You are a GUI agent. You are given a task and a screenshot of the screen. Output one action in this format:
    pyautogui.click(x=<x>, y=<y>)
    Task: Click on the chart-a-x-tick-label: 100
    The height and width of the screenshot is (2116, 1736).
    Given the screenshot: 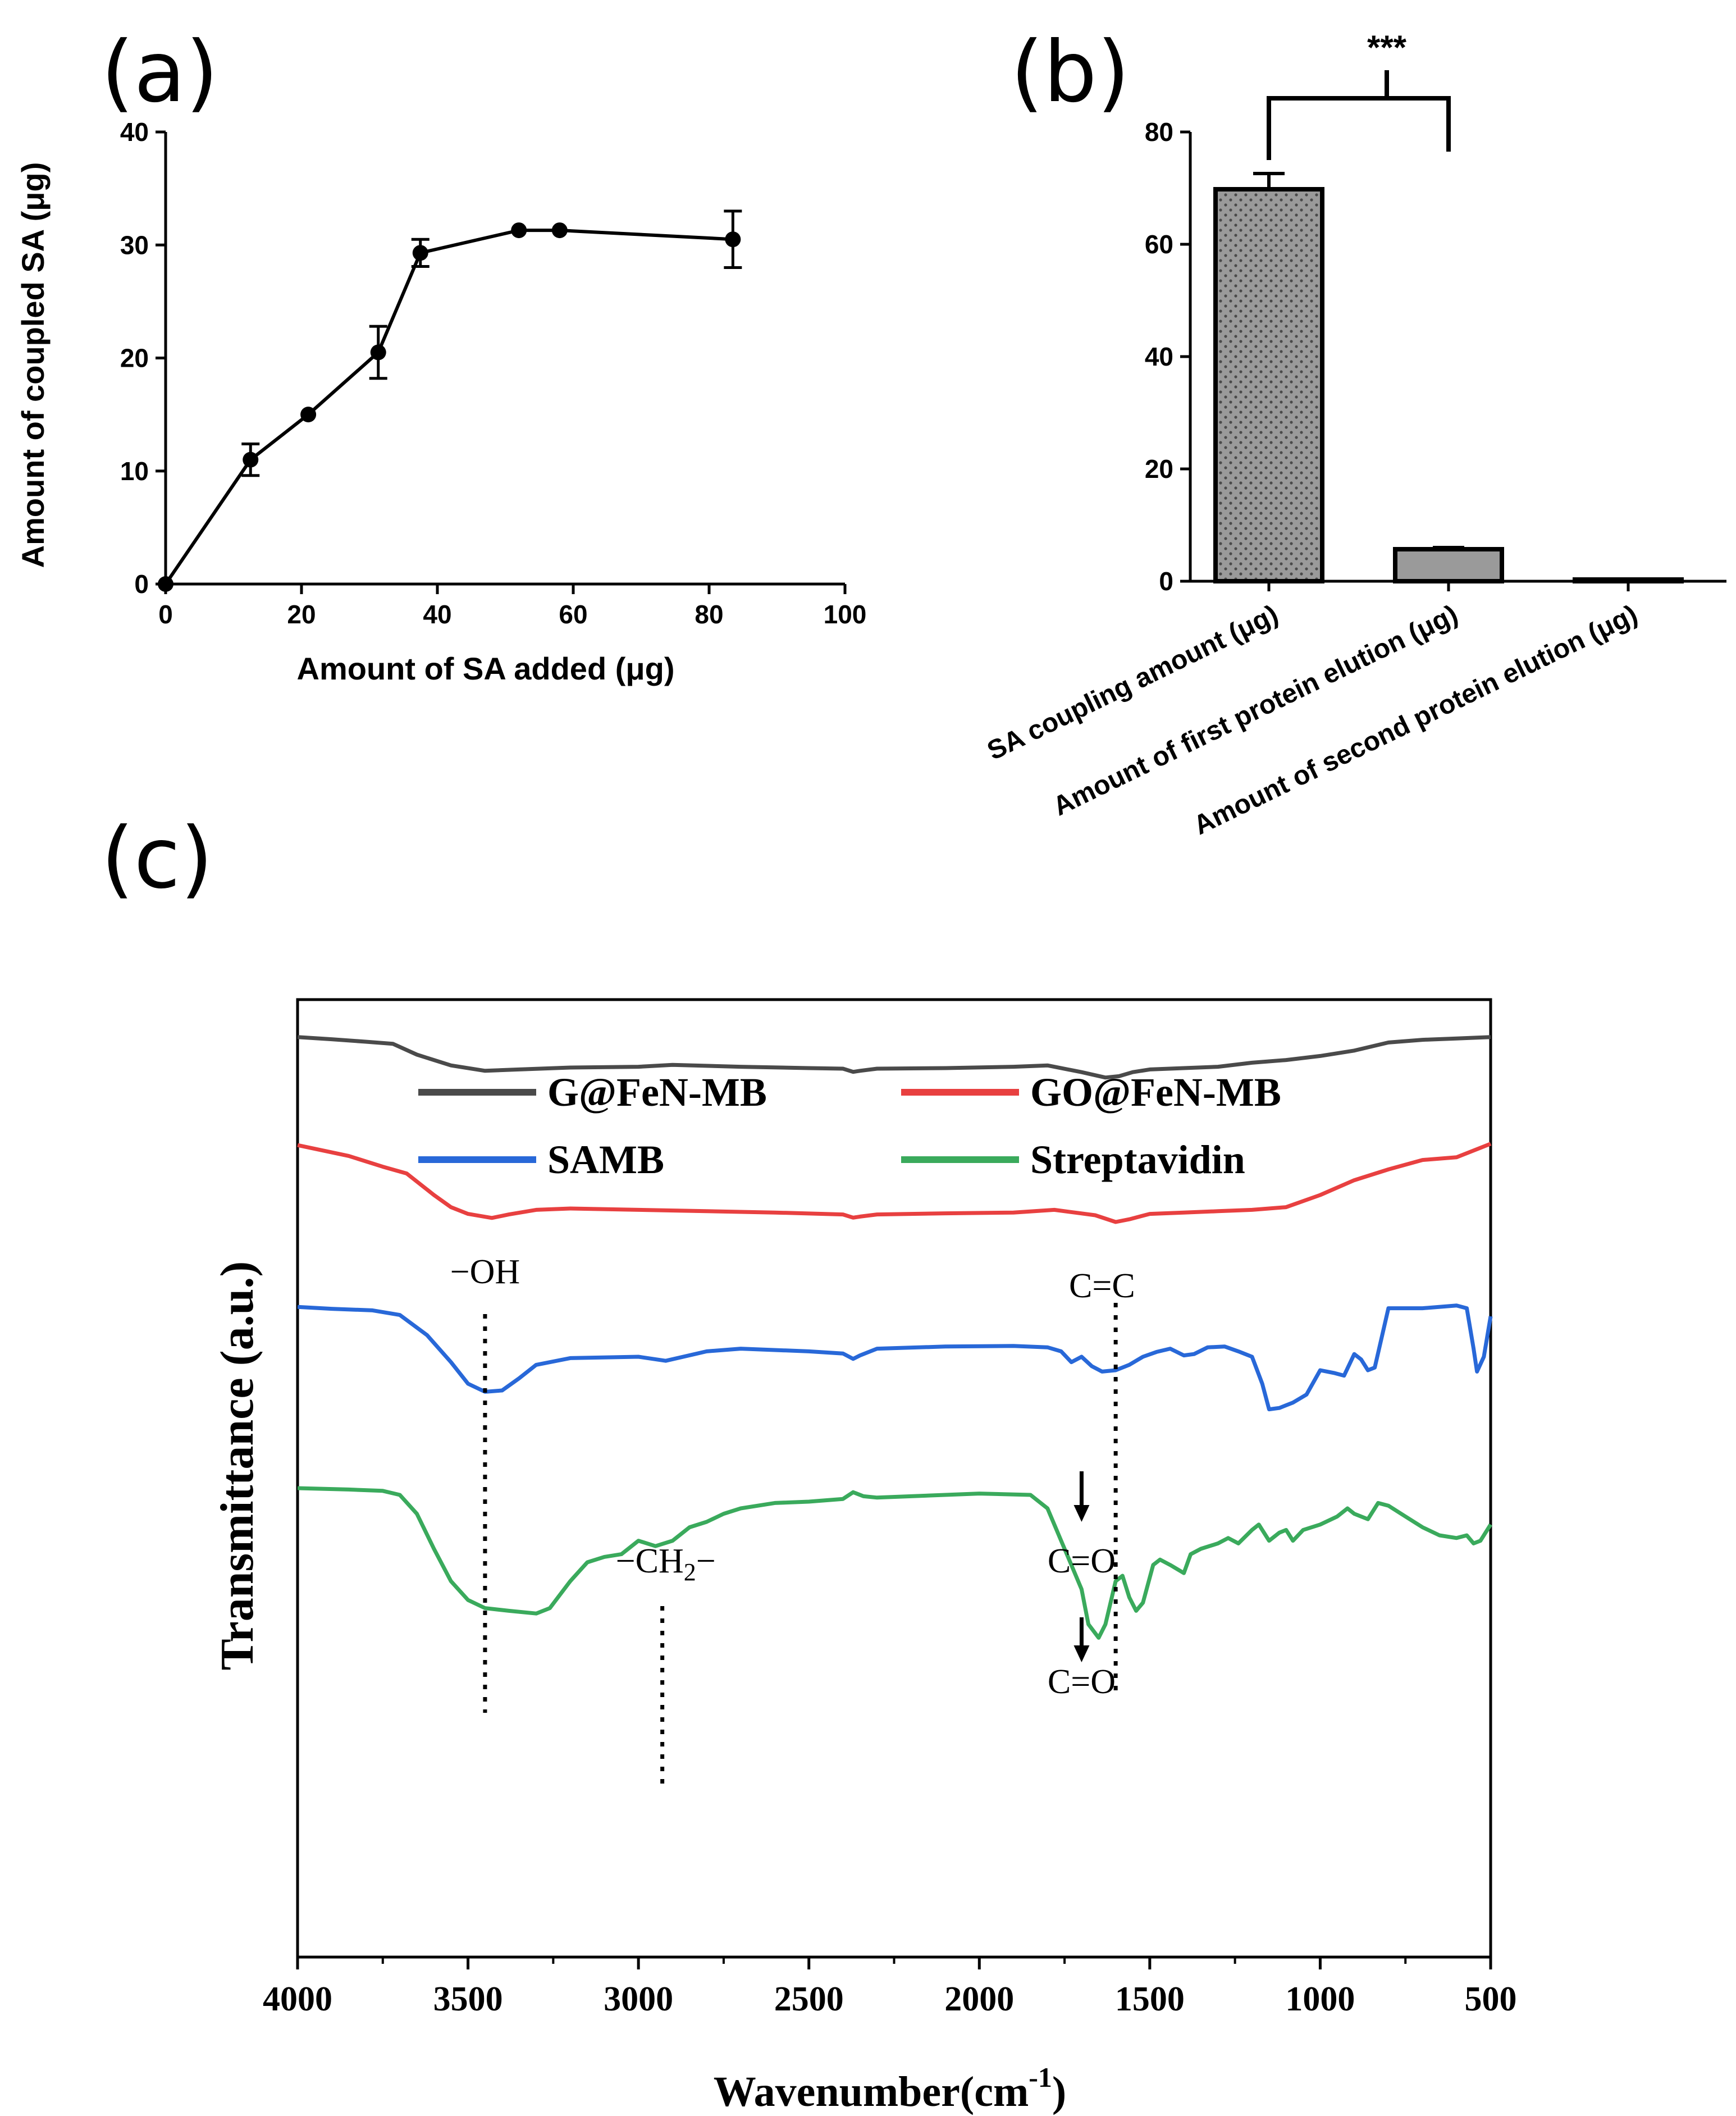 What is the action you would take?
    pyautogui.click(x=845, y=614)
    